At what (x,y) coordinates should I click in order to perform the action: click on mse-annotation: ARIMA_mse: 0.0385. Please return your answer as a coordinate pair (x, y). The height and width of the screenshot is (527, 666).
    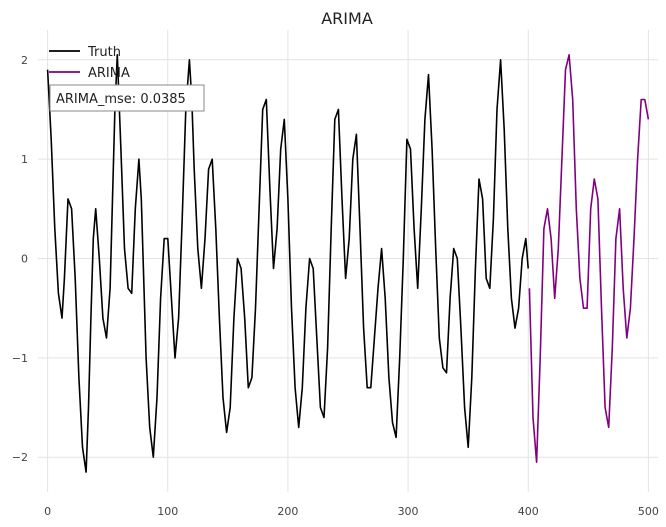
    Looking at the image, I should click on (127, 98).